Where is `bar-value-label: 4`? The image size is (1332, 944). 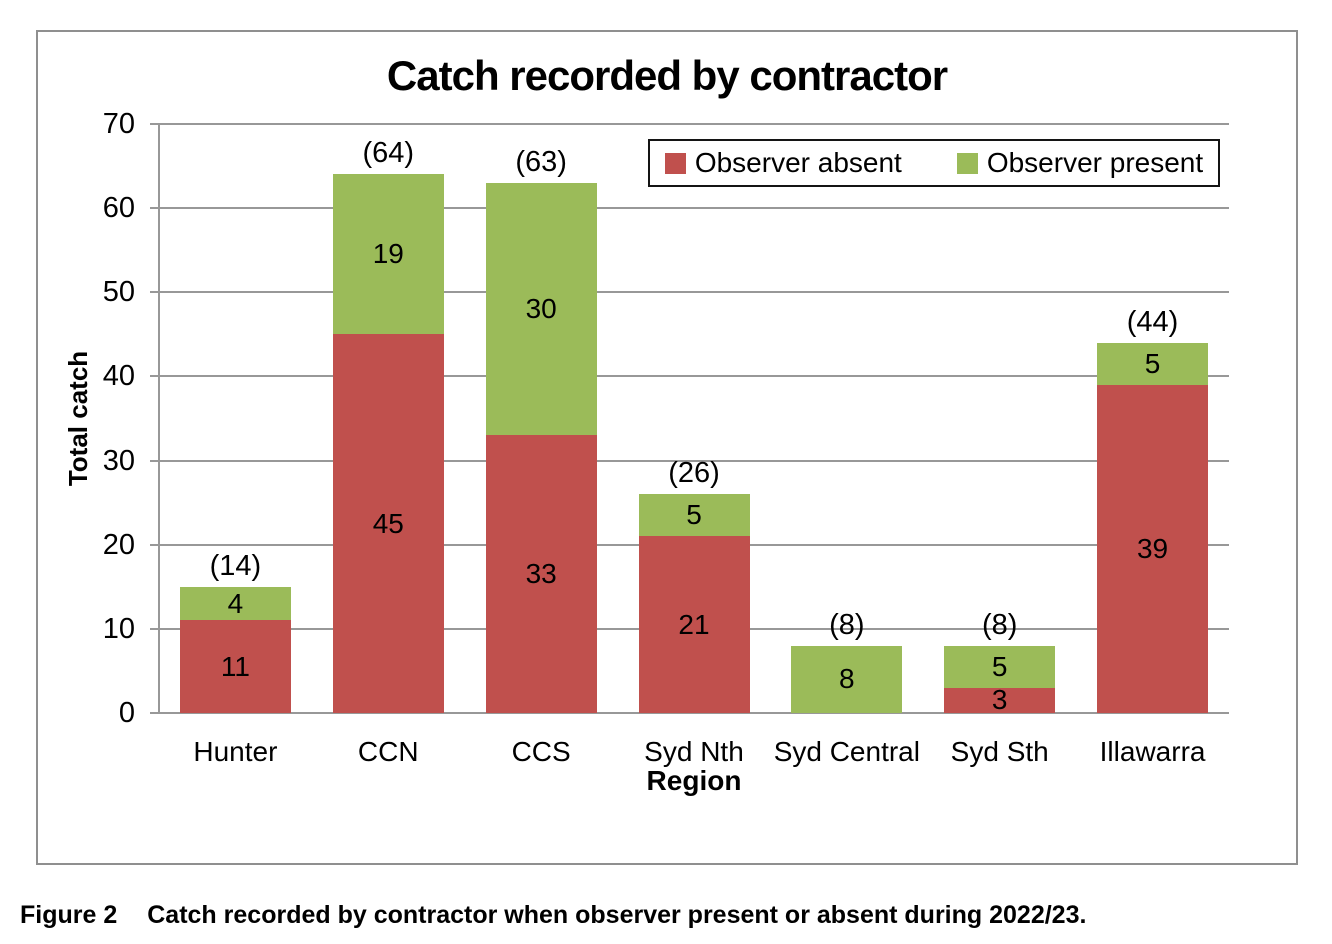
bar-value-label: 4 is located at coordinates (235, 603).